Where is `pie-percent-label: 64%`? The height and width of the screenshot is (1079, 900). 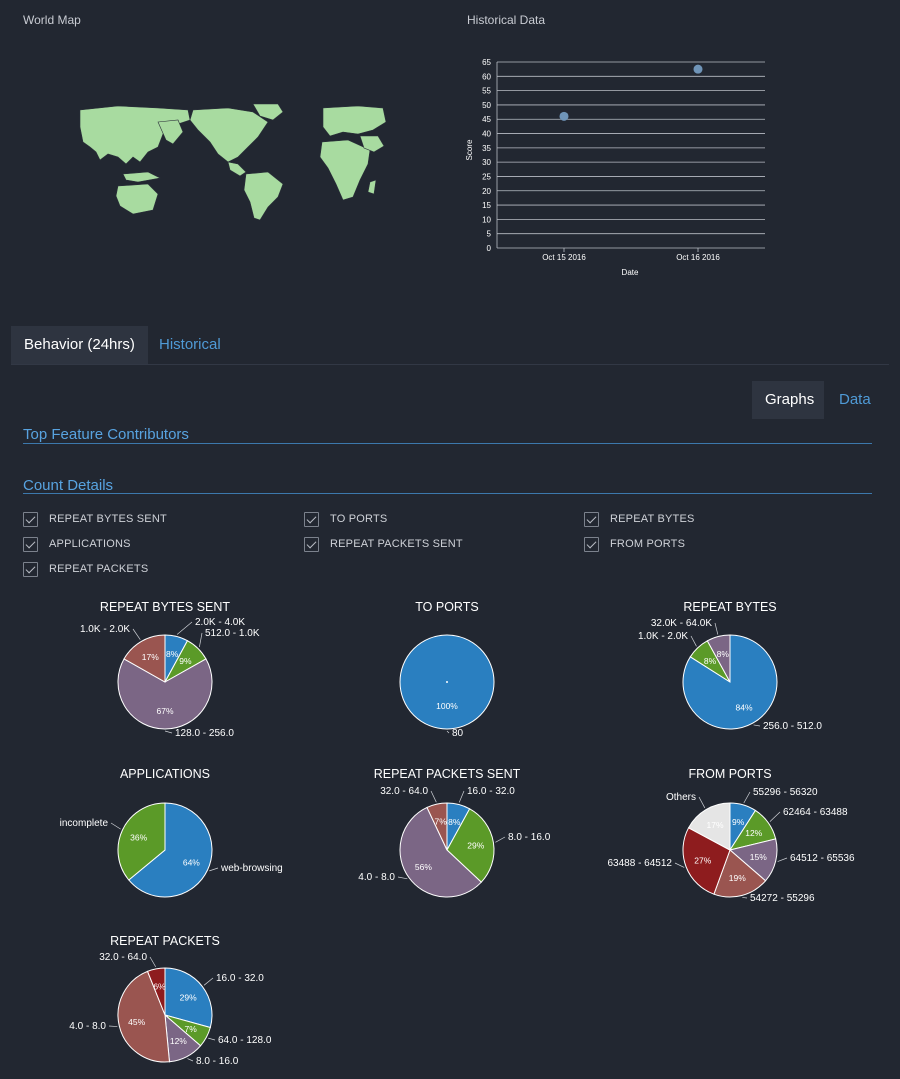 pie-percent-label: 64% is located at coordinates (191, 862).